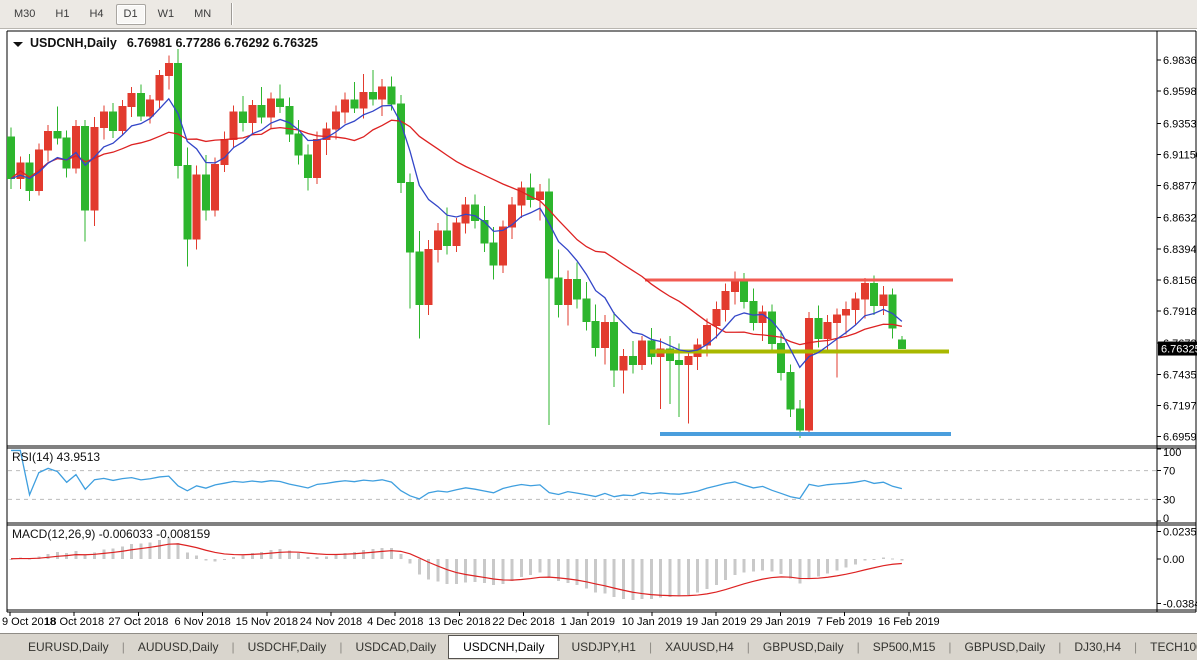 The image size is (1197, 660). I want to click on chart-tab-audusd: AUDUSD,Daily, so click(178, 647).